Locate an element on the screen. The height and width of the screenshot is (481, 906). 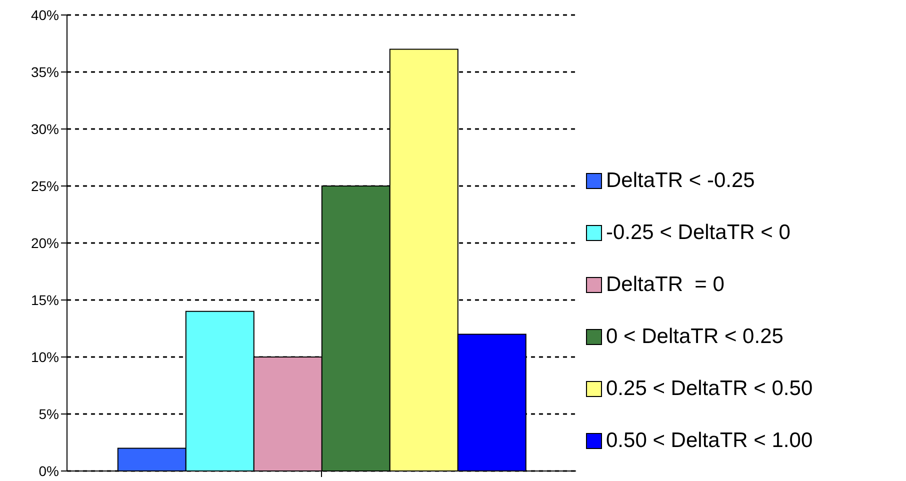
legend-label: 0.25 < DeltaTR < 0.50 is located at coordinates (709, 389).